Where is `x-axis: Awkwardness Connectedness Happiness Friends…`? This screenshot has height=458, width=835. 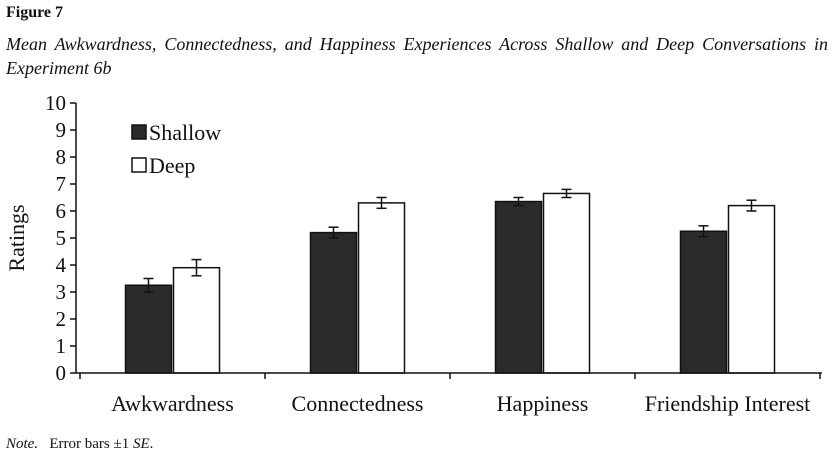
x-axis: Awkwardness Connectedness Happiness Friends… is located at coordinates (449, 394).